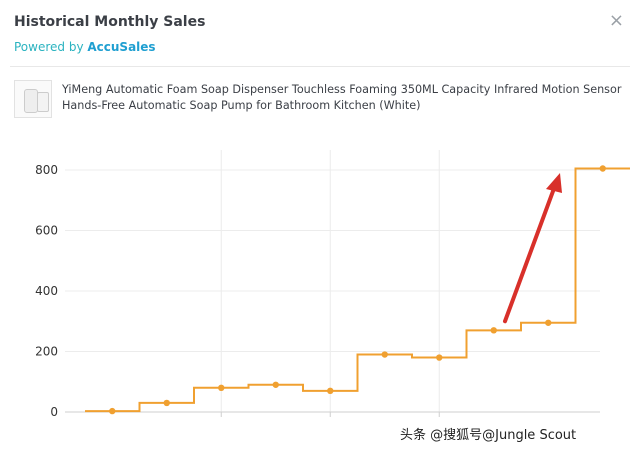 Image resolution: width=640 pixels, height=460 pixels. What do you see at coordinates (221, 429) in the screenshot?
I see `x-tick-label: Nov 2019` at bounding box center [221, 429].